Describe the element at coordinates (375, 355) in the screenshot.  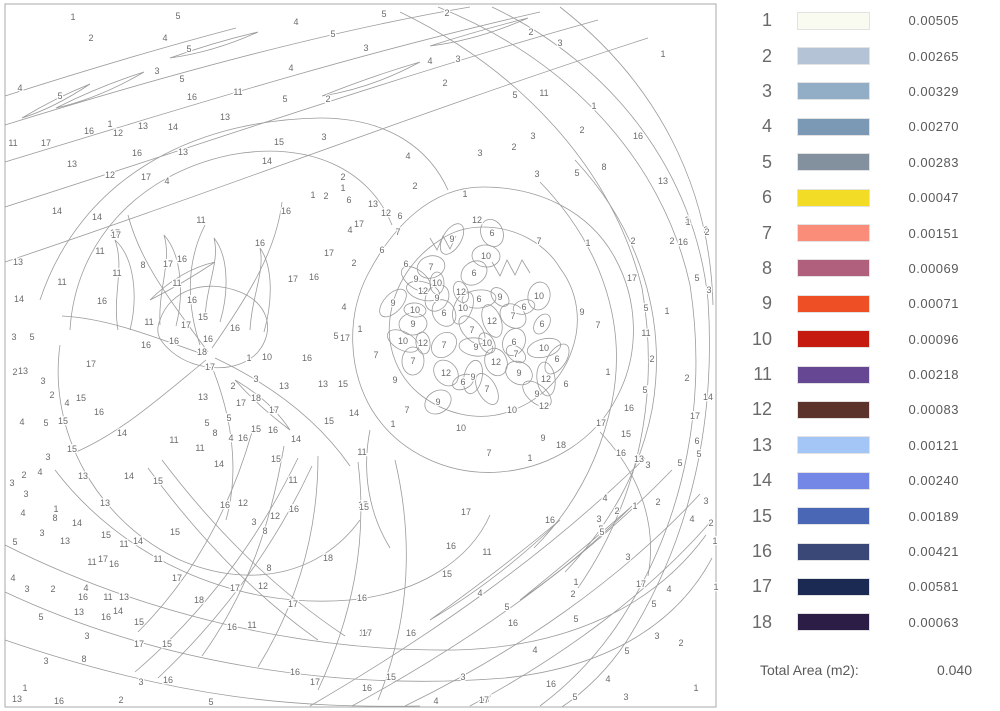
I see `region-number-label: 7` at that location.